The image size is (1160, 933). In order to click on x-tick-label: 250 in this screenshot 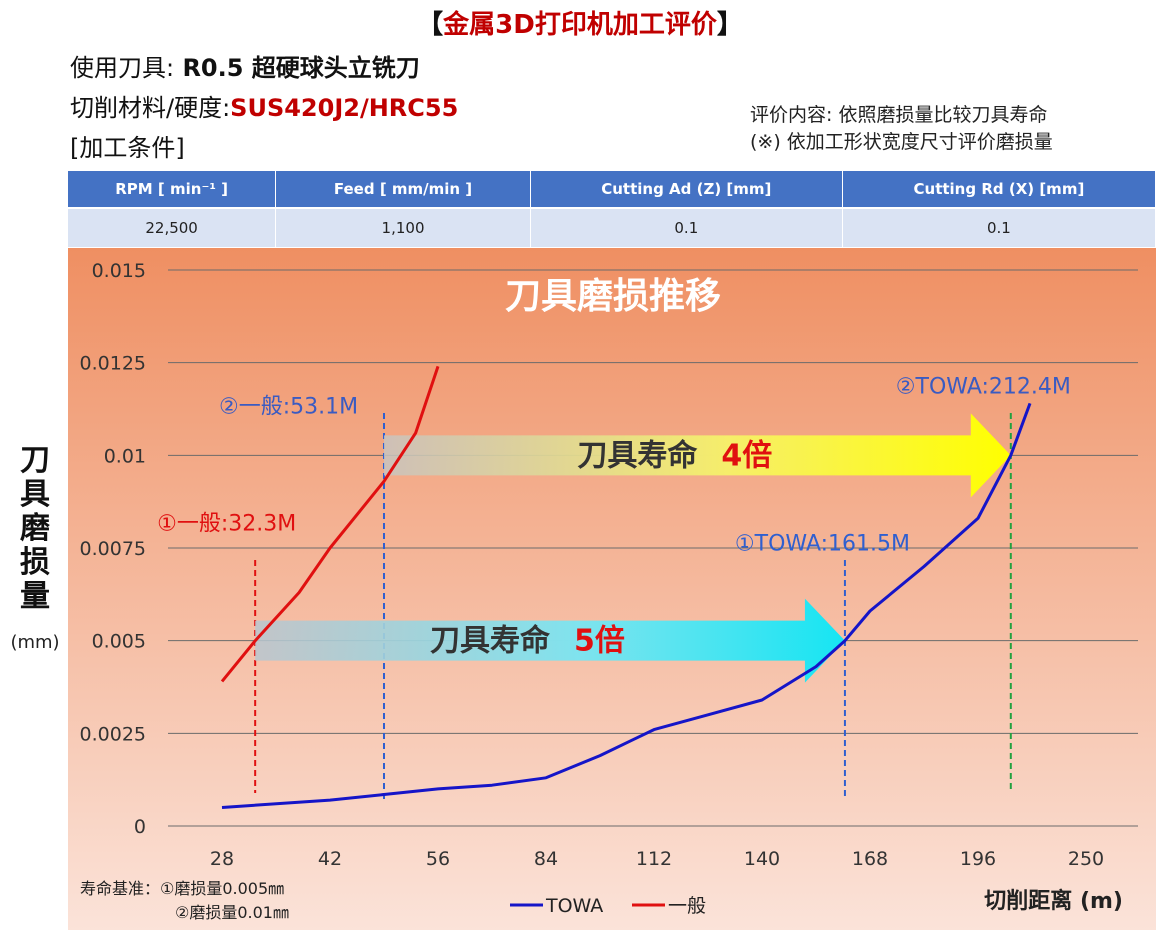, I will do `click(1086, 859)`.